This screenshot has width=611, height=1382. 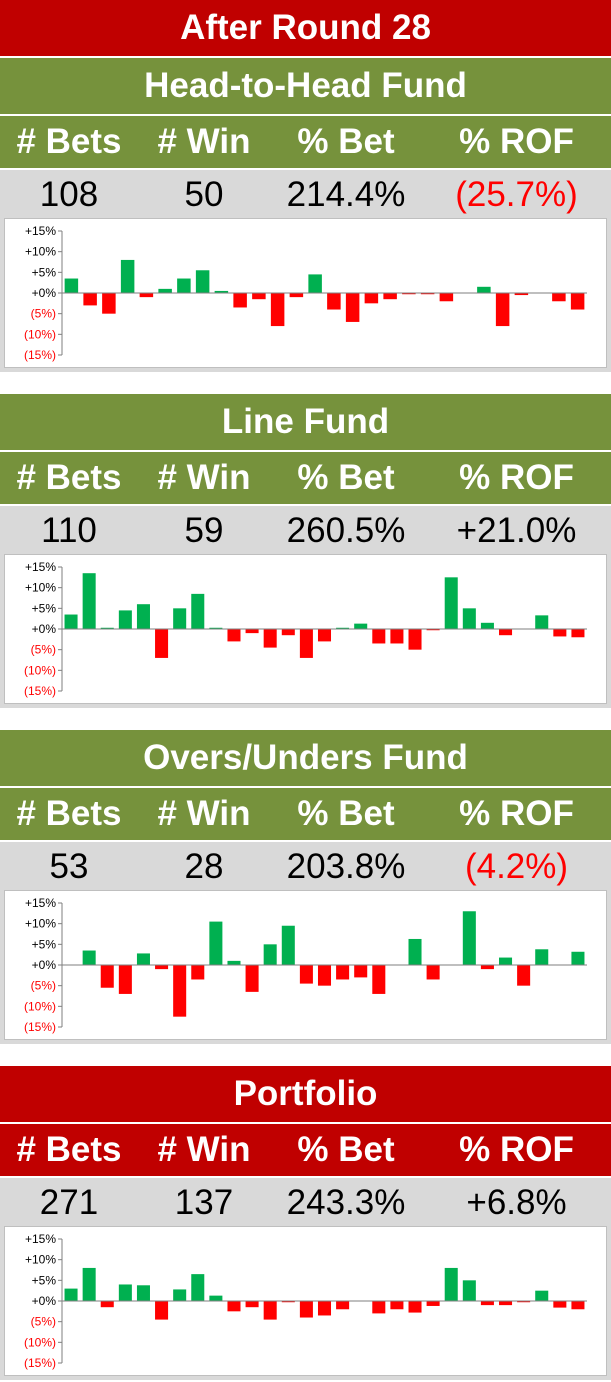 I want to click on fund-title-band: Head-to-Head Fund, so click(x=305, y=86).